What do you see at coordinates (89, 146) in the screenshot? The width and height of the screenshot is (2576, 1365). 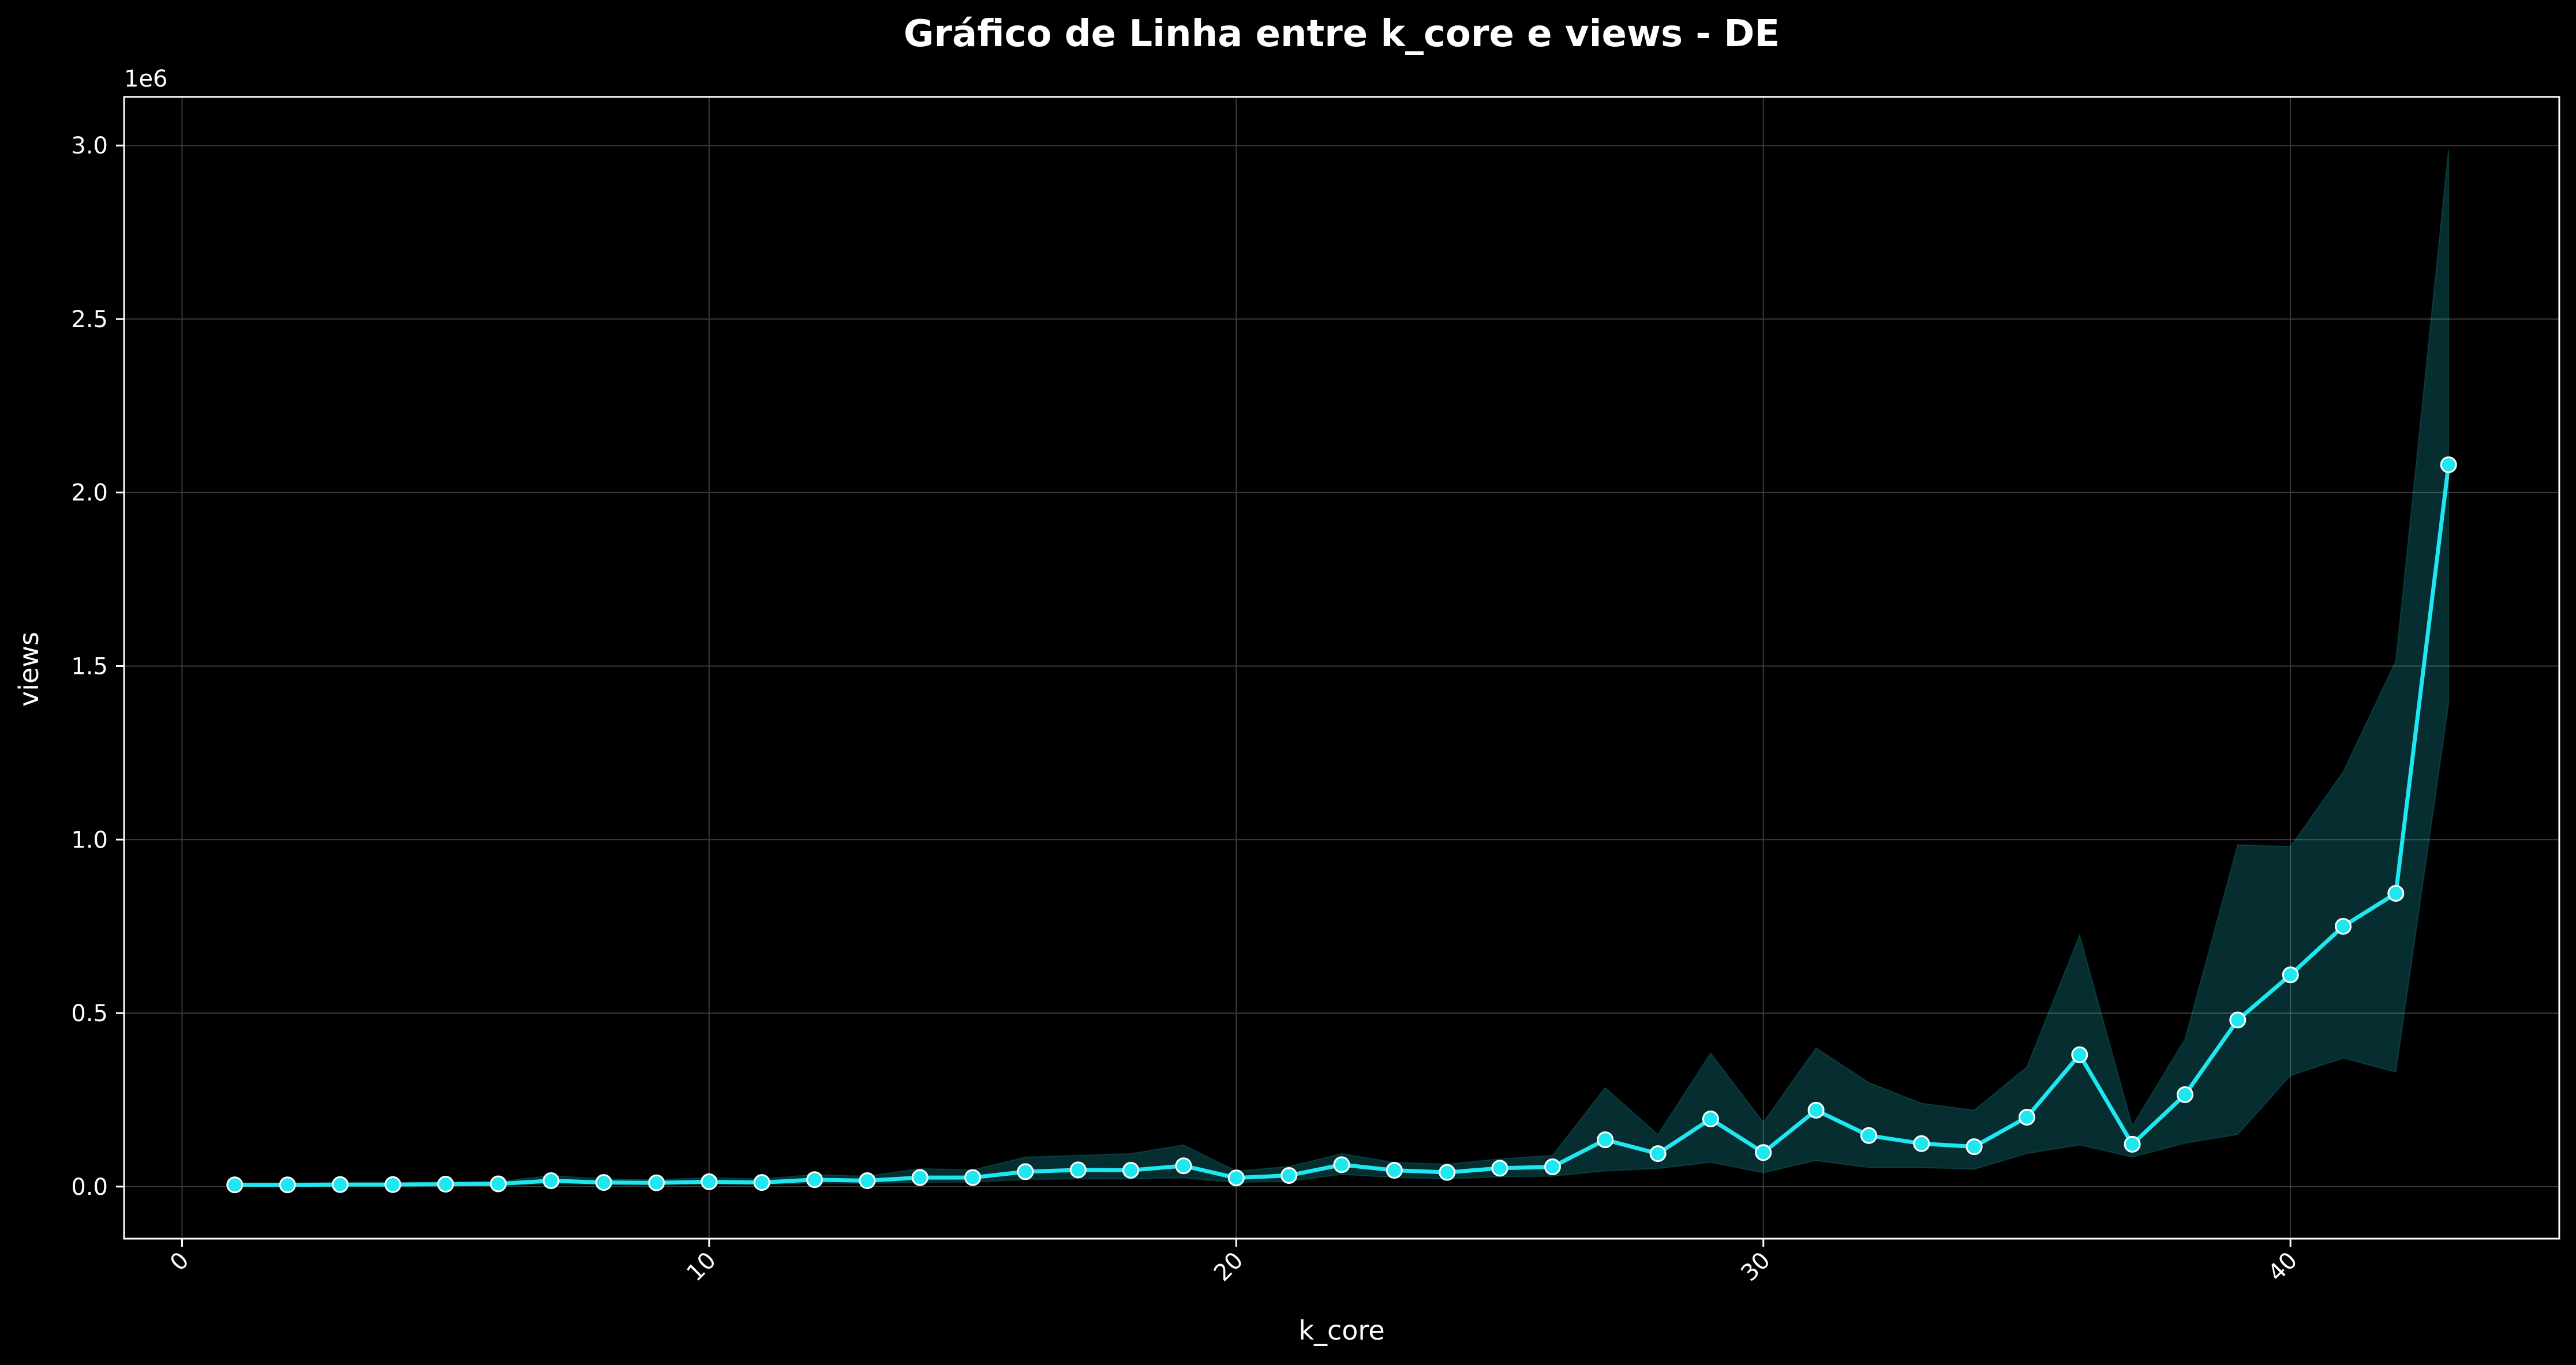 I see `y-tick-label: 3.0` at bounding box center [89, 146].